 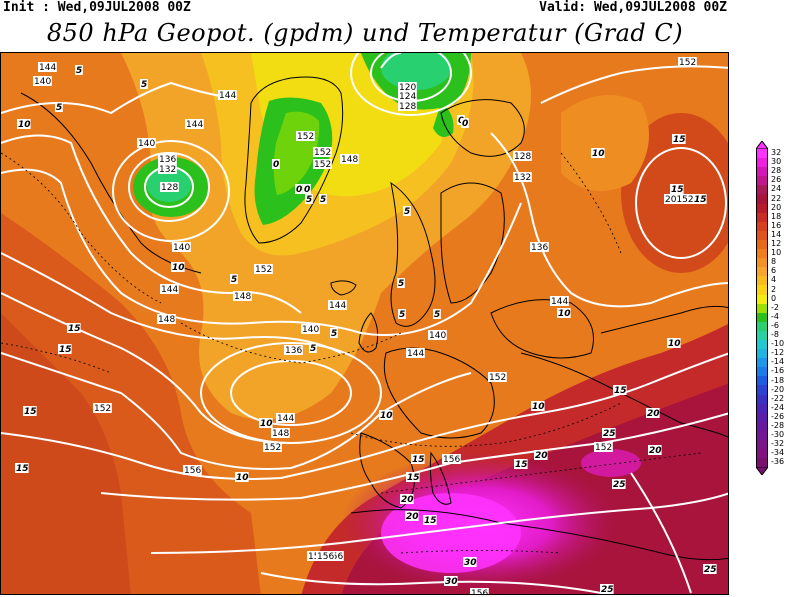 I want to click on colorbar-level-label: -36, so click(x=778, y=462).